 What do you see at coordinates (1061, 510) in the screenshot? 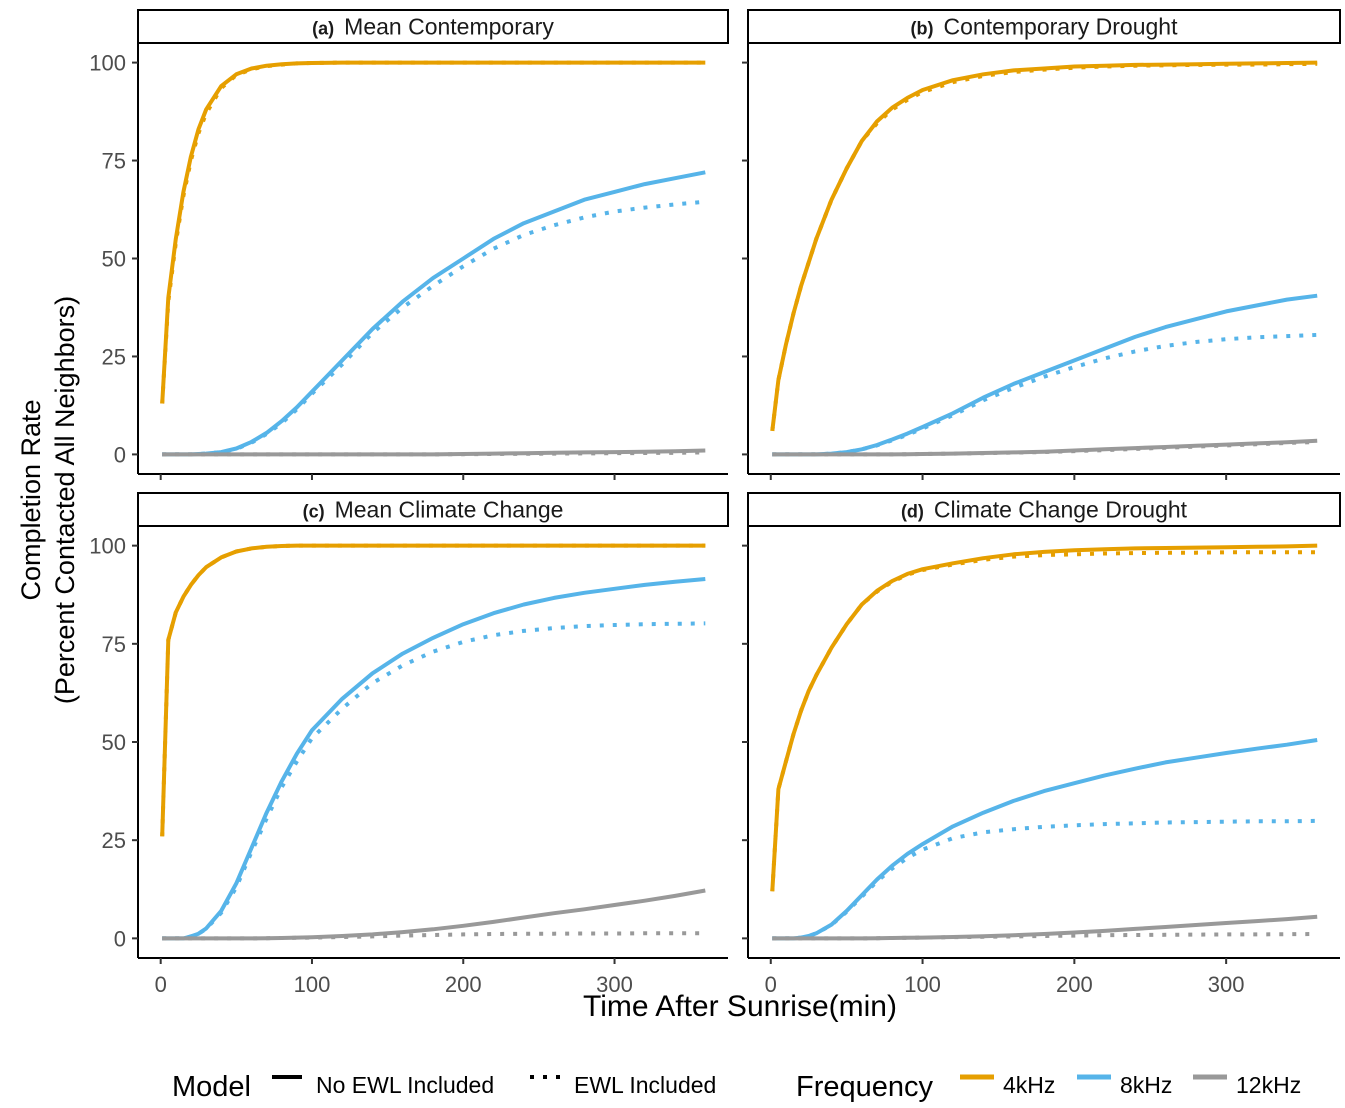
I see `panel-title-text: Climate Change Drought` at bounding box center [1061, 510].